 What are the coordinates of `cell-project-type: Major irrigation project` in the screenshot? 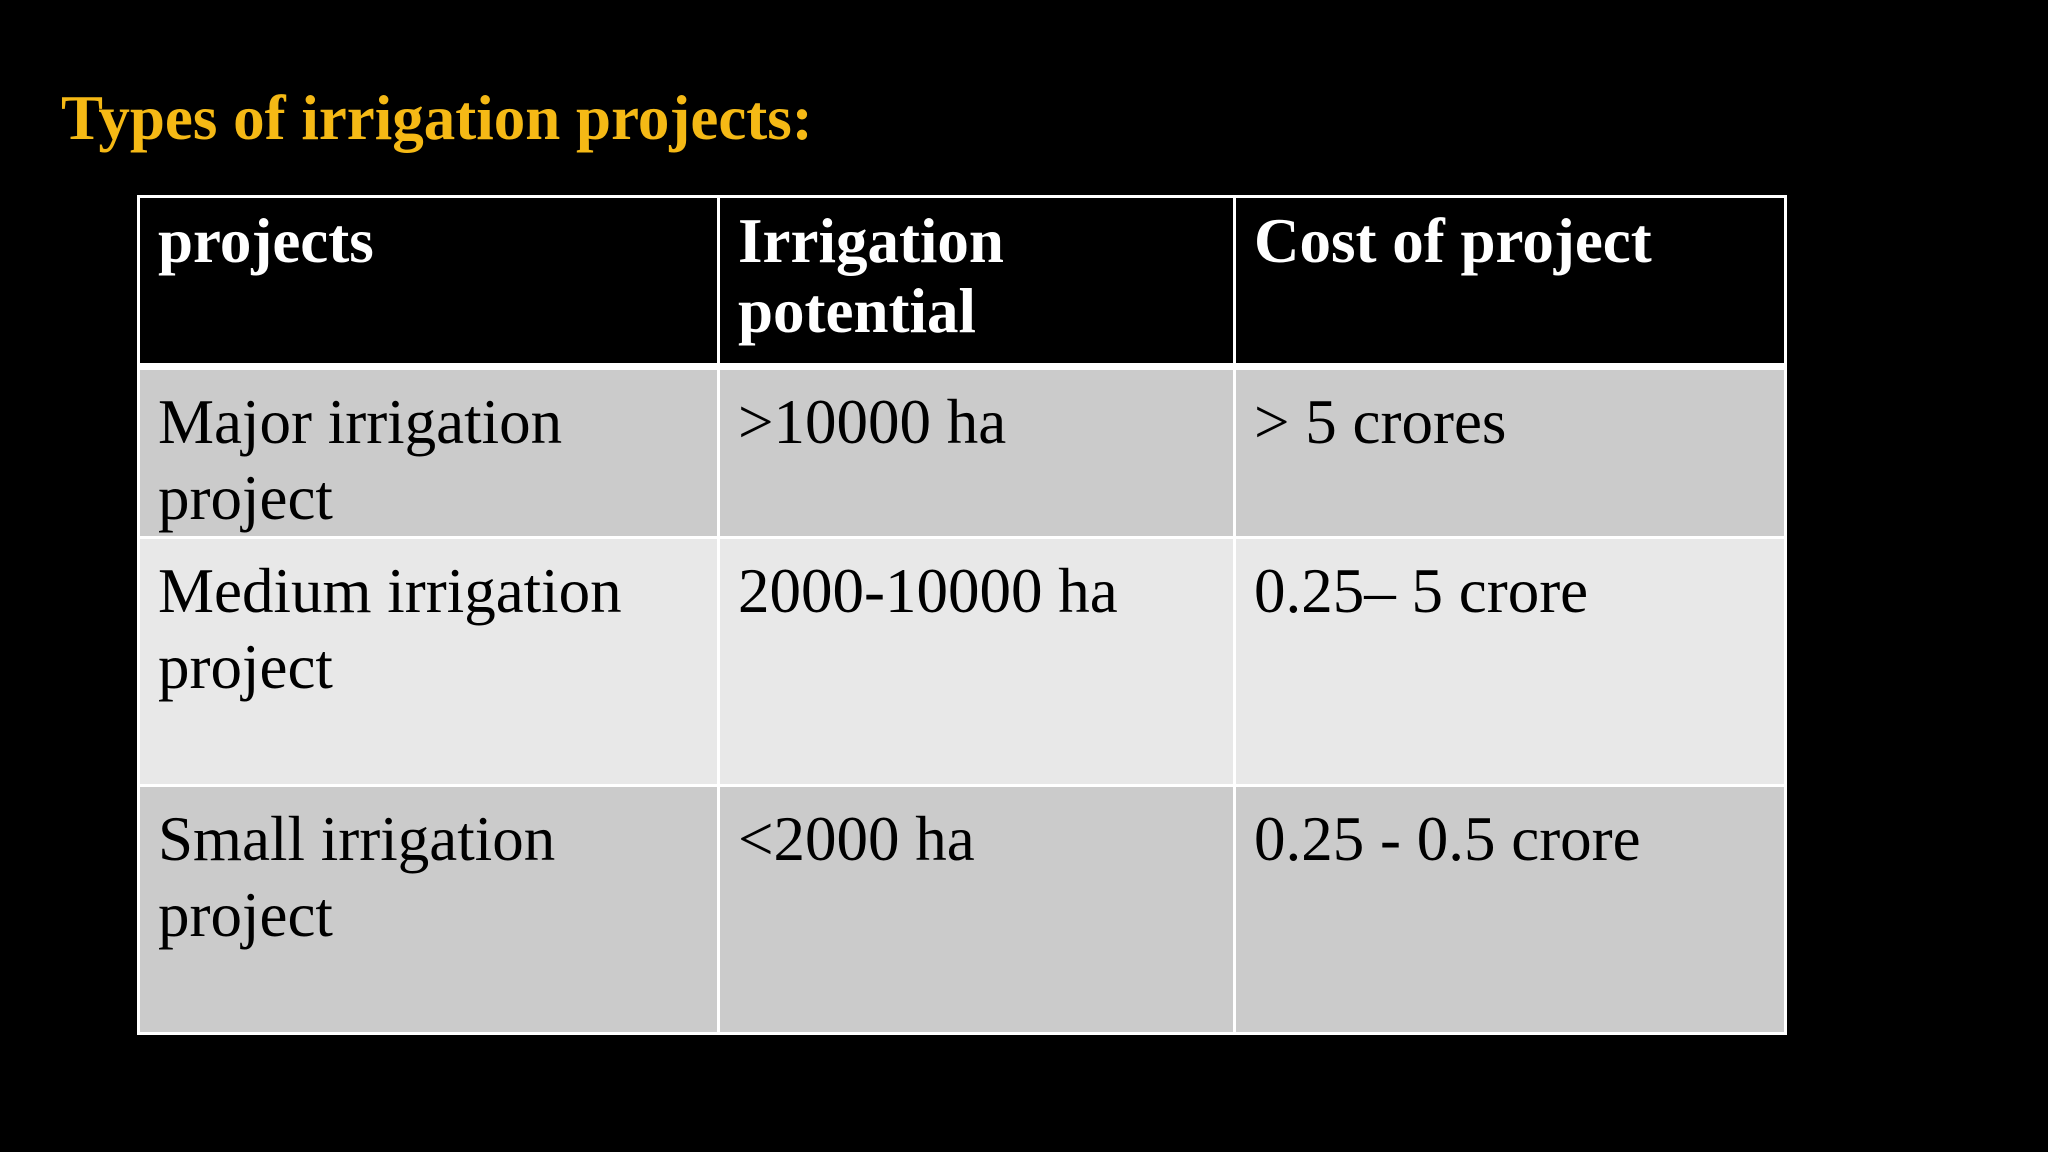 It's located at (428, 452).